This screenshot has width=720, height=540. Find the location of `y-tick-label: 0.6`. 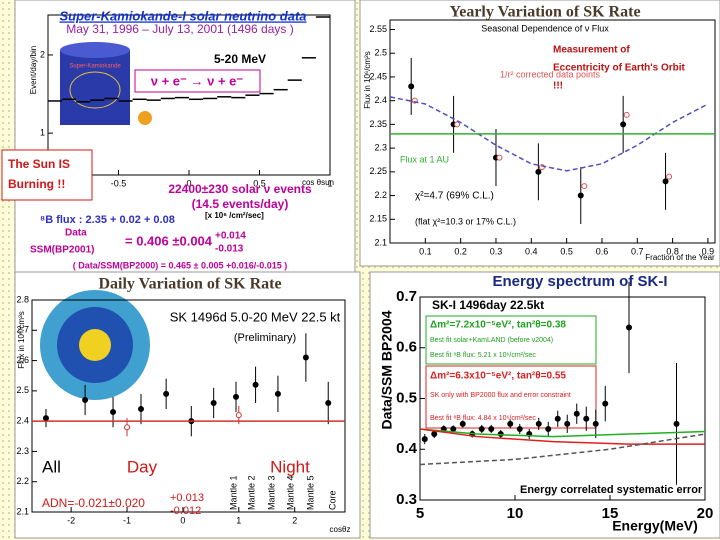

y-tick-label: 0.6 is located at coordinates (406, 347).